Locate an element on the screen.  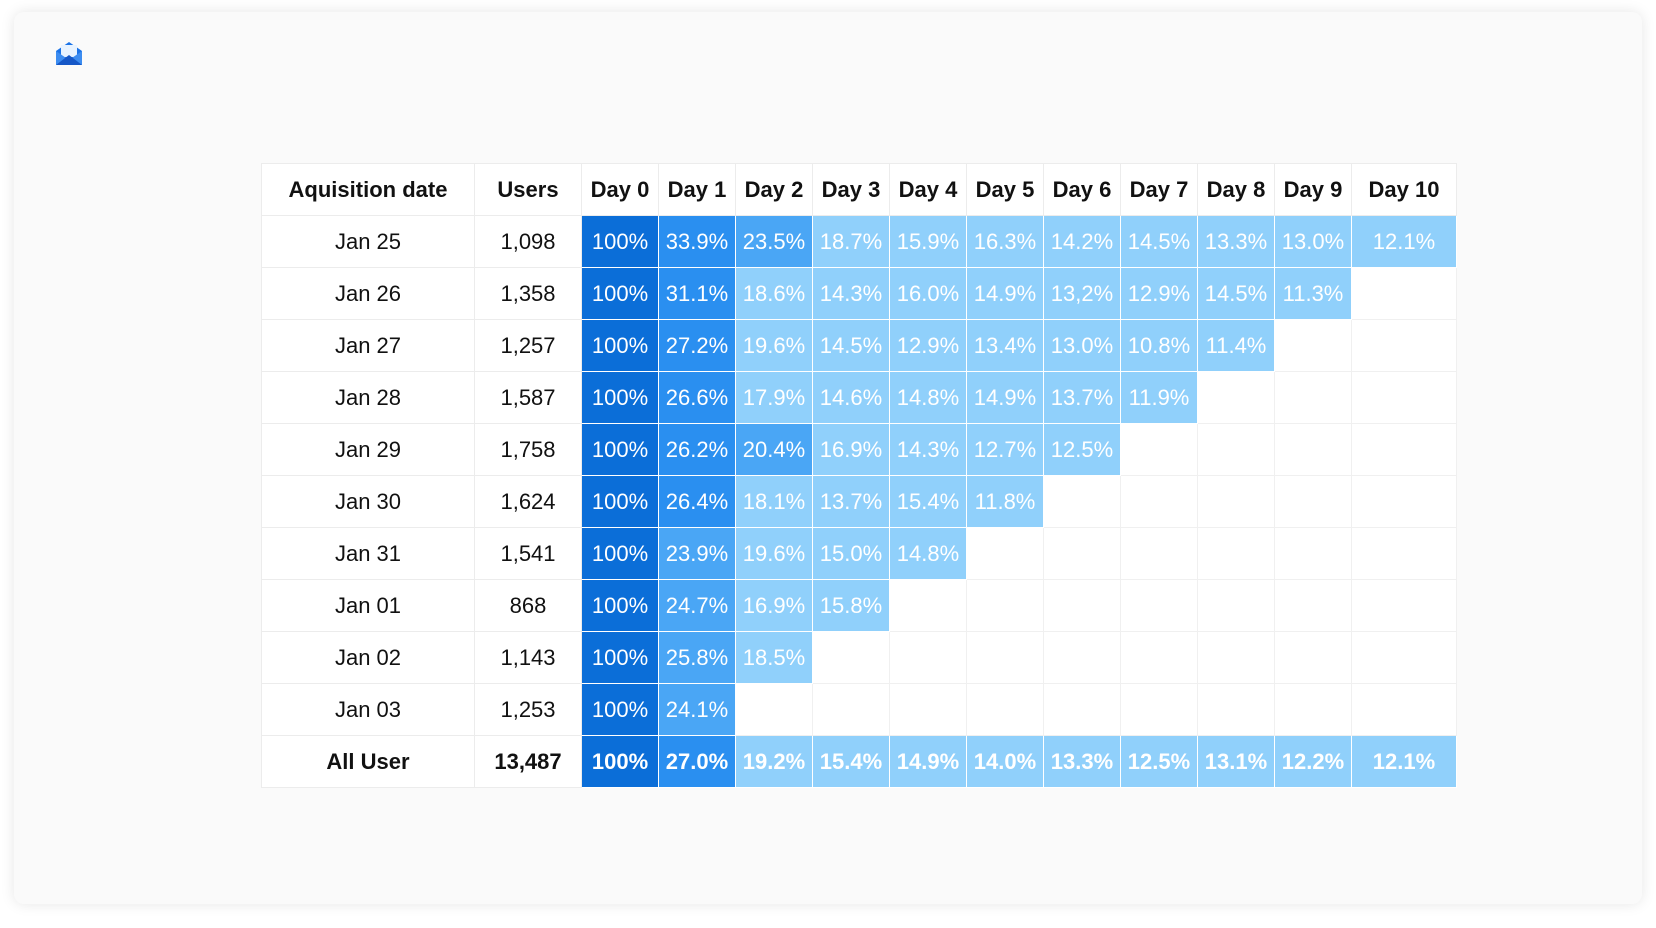
column-header: Day 0 is located at coordinates (620, 189).